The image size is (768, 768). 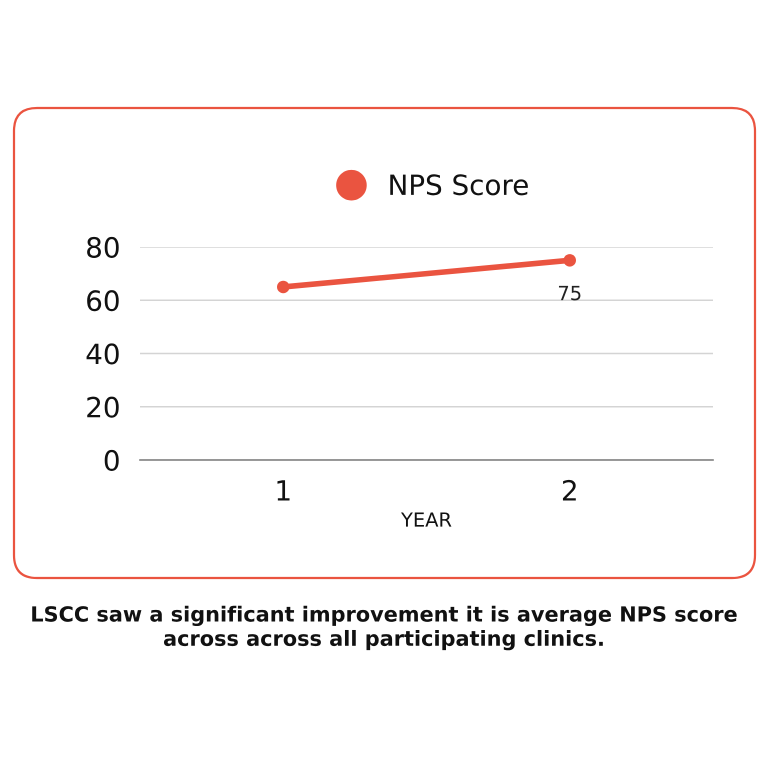 I want to click on y-tick-label: 0, so click(x=111, y=460).